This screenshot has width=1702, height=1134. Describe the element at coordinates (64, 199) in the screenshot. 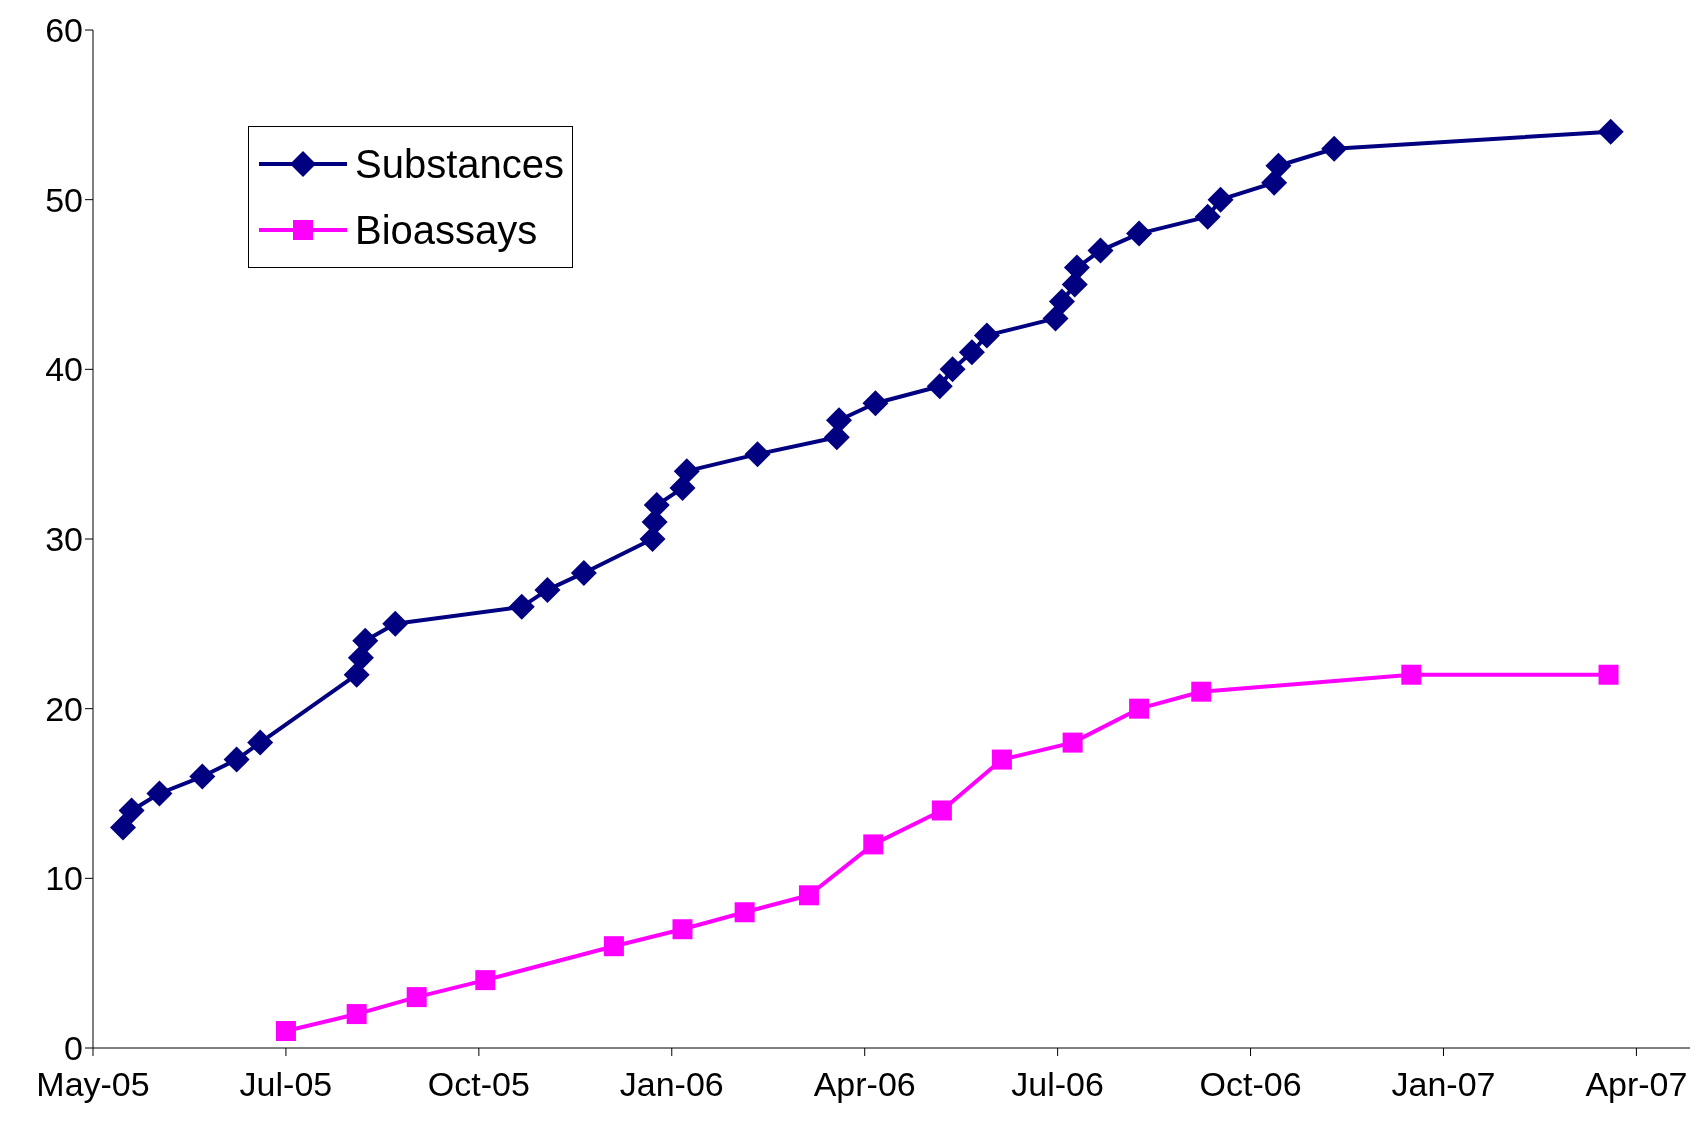

I see `y-tick-label: 50` at that location.